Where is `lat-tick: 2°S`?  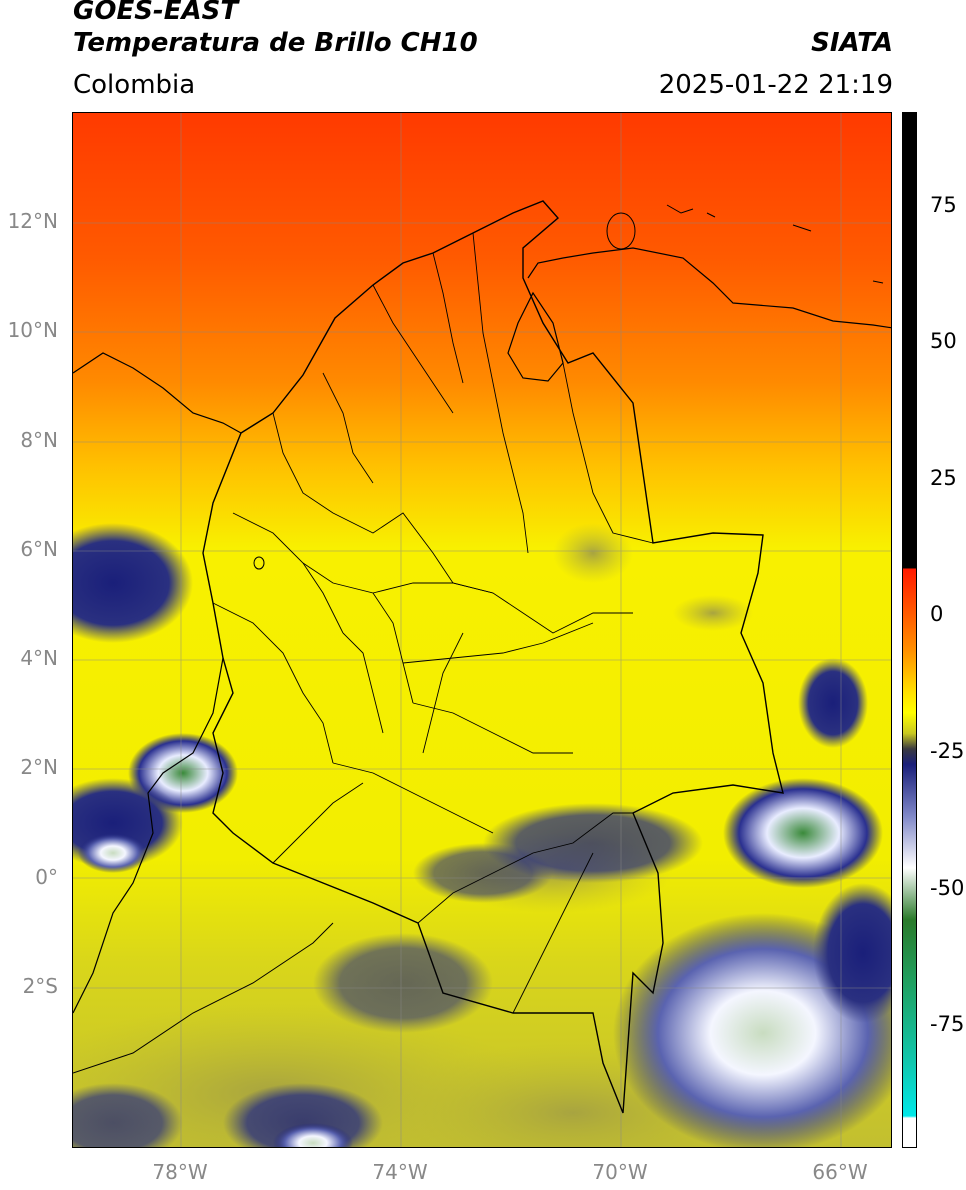 lat-tick: 2°S is located at coordinates (40, 986).